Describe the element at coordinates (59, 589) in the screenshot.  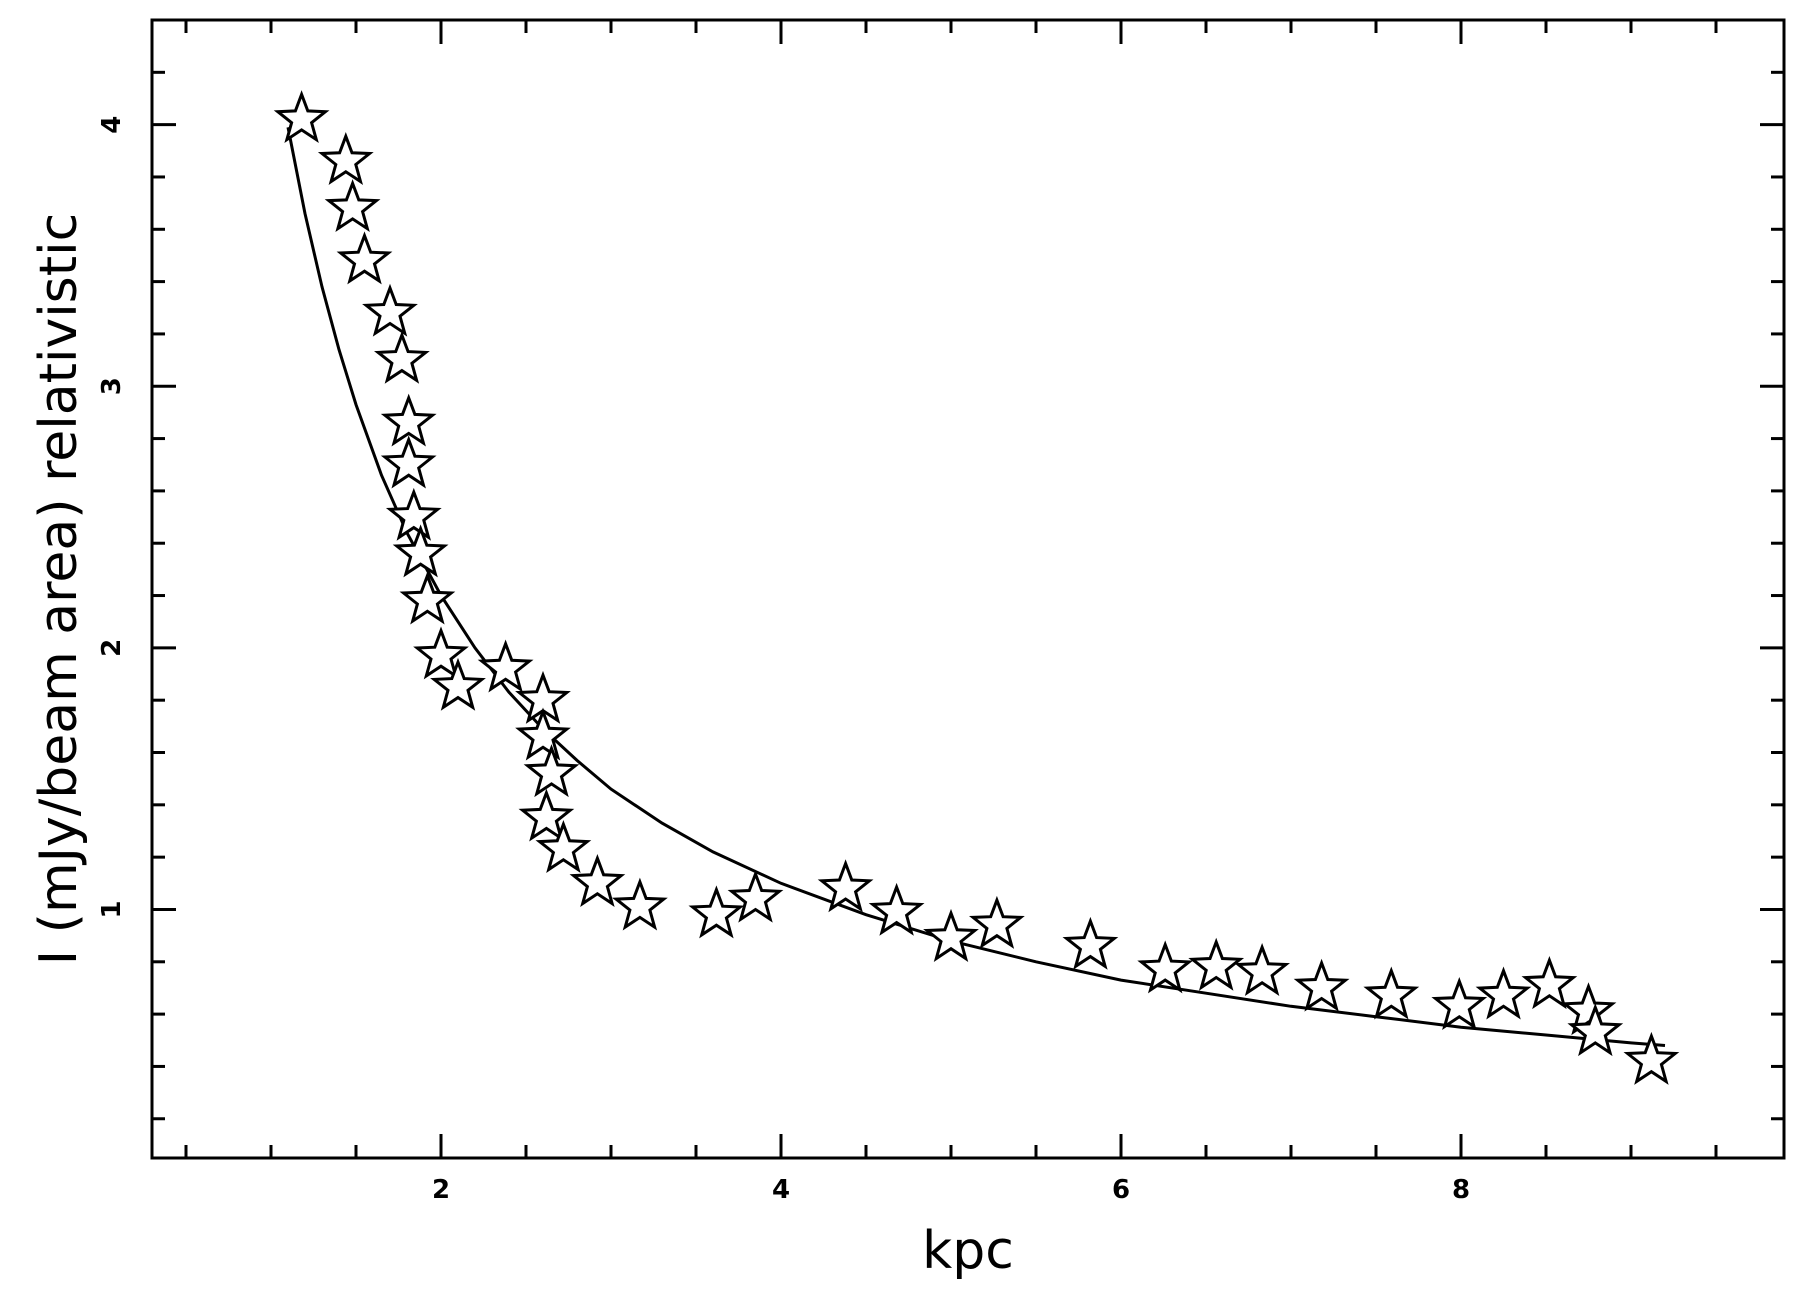
I see `y-axis-label: I (mJy/beam area) relativistic` at that location.